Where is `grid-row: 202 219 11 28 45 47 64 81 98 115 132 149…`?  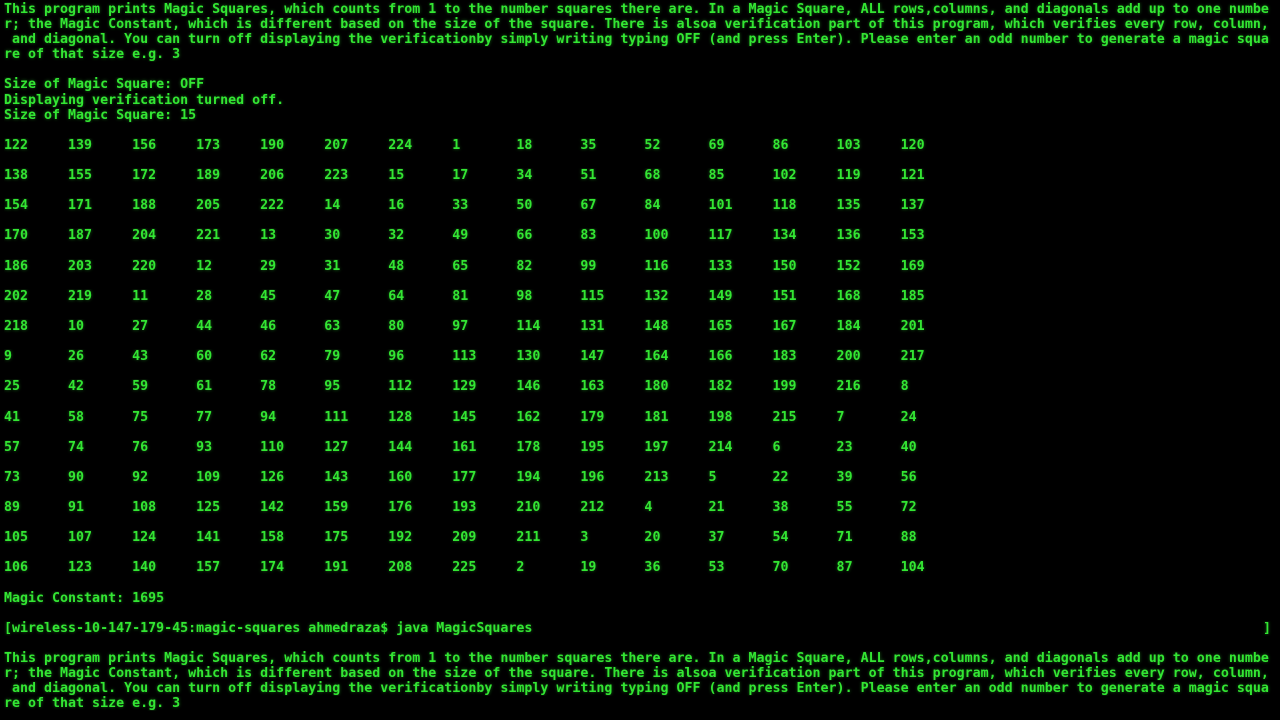 grid-row: 202 219 11 28 45 47 64 81 98 115 132 149… is located at coordinates (484, 296).